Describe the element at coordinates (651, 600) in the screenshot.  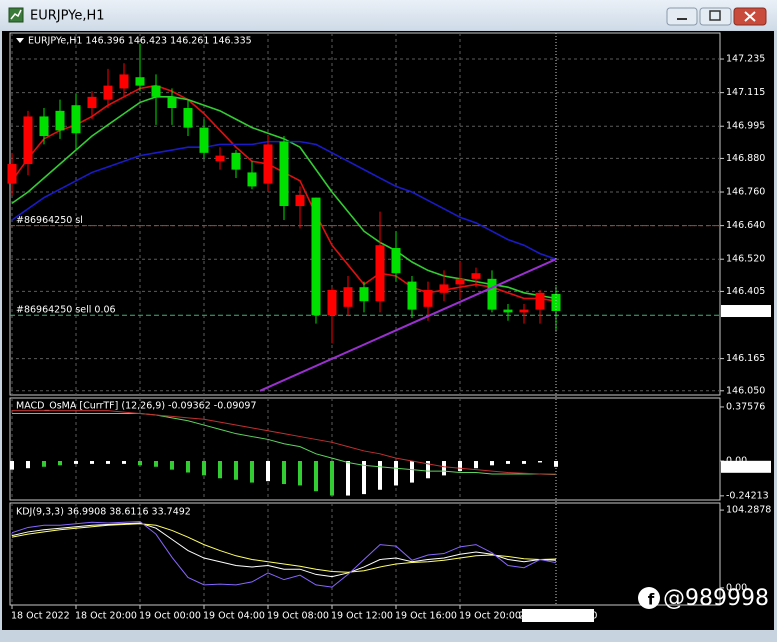
I see `watermark-icon-letter: f` at that location.